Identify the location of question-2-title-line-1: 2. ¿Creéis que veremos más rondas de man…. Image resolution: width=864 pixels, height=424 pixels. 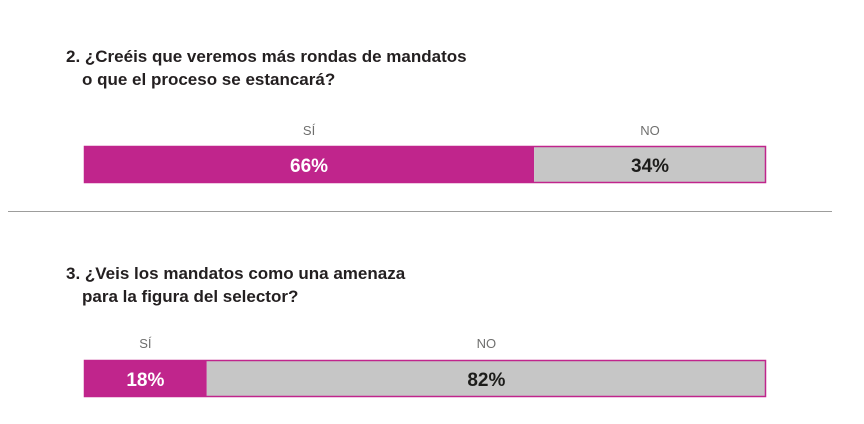
(266, 56).